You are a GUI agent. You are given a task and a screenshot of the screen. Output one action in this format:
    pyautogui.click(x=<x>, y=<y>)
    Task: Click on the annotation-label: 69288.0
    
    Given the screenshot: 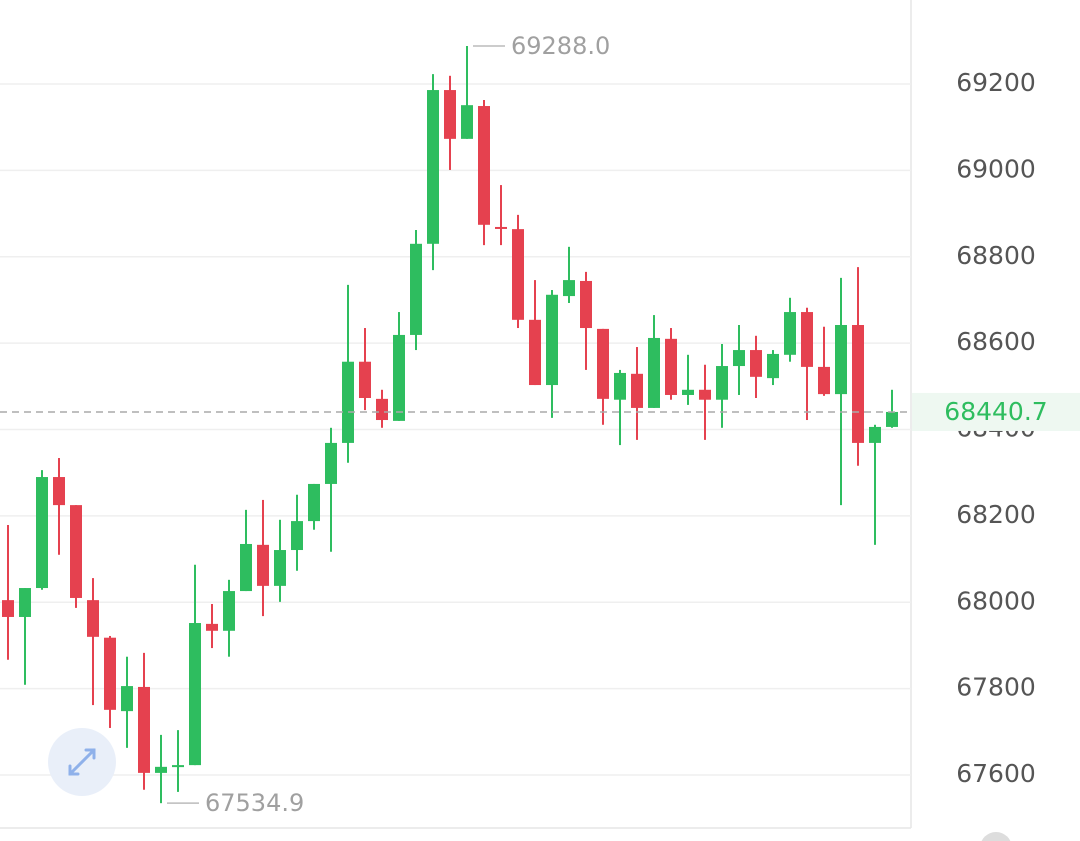 What is the action you would take?
    pyautogui.click(x=560, y=46)
    